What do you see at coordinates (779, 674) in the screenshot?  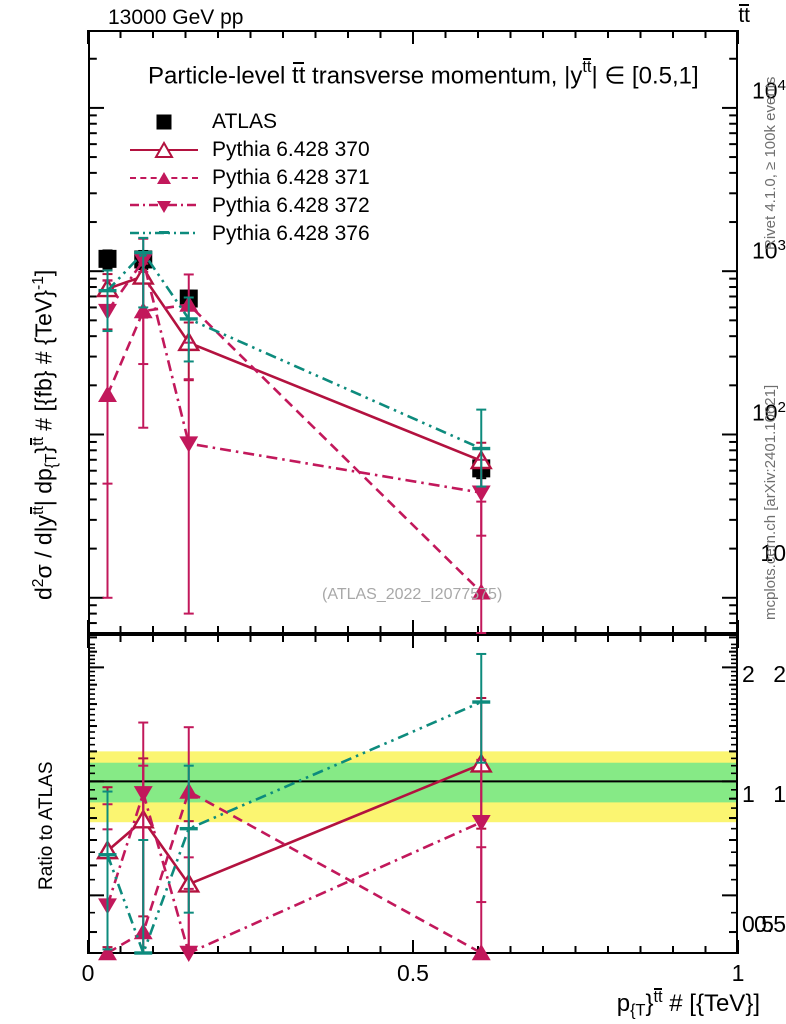 I see `ratio-y-tick-2: 2` at bounding box center [779, 674].